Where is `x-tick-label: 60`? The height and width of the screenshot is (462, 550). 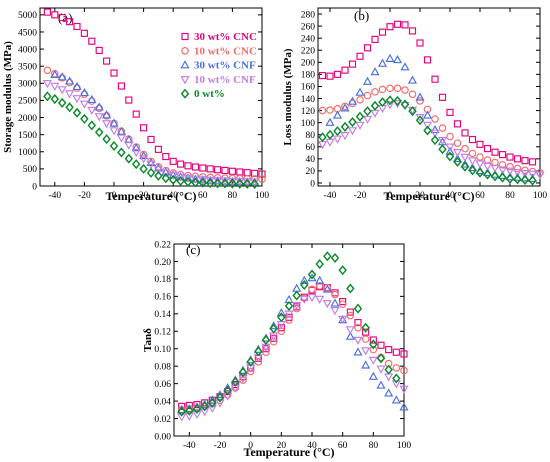
x-tick-label: 60 is located at coordinates (203, 196).